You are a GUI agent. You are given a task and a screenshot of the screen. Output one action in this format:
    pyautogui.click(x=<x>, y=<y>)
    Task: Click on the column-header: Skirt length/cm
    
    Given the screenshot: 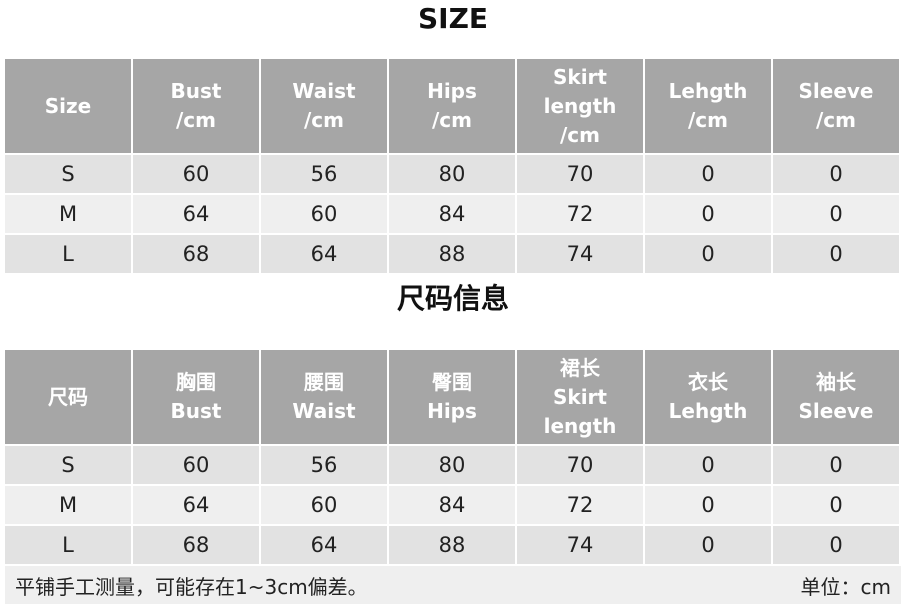 What is the action you would take?
    pyautogui.click(x=580, y=106)
    